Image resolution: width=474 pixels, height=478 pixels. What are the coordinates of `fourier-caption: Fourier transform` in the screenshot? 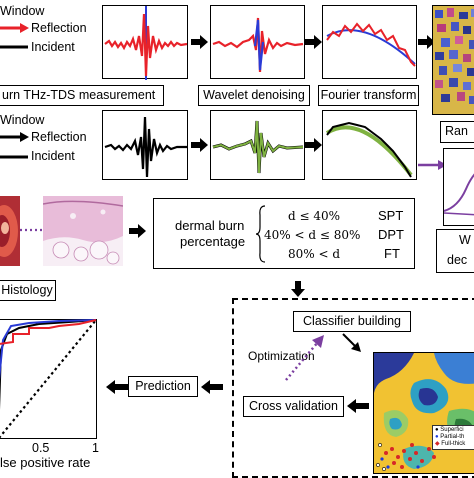 It's located at (368, 95).